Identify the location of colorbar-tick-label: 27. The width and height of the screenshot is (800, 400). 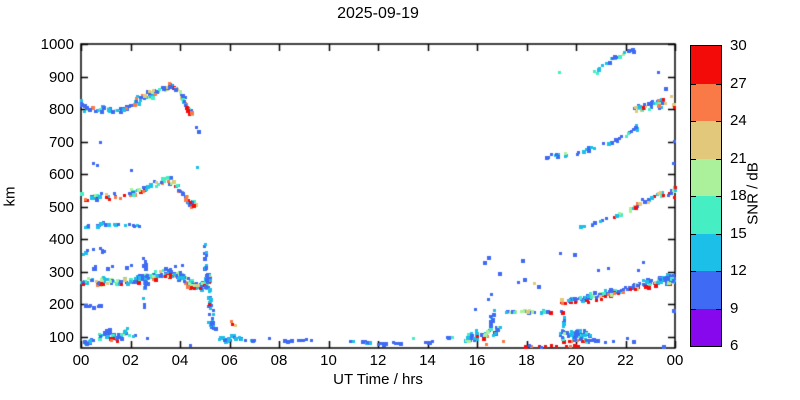
(738, 83).